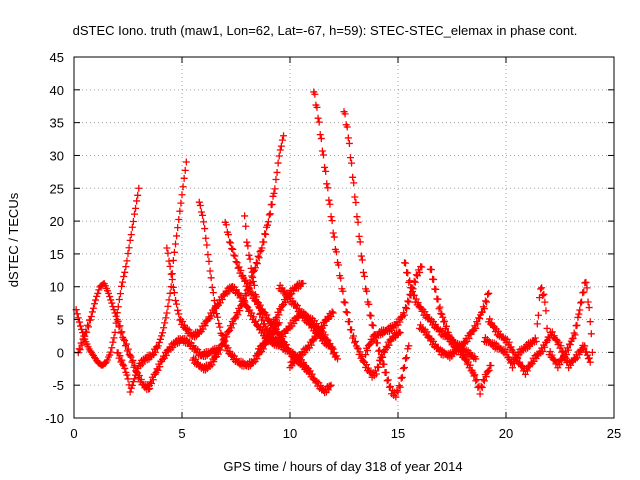  Describe the element at coordinates (398, 433) in the screenshot. I see `x-tick-label: 15` at that location.